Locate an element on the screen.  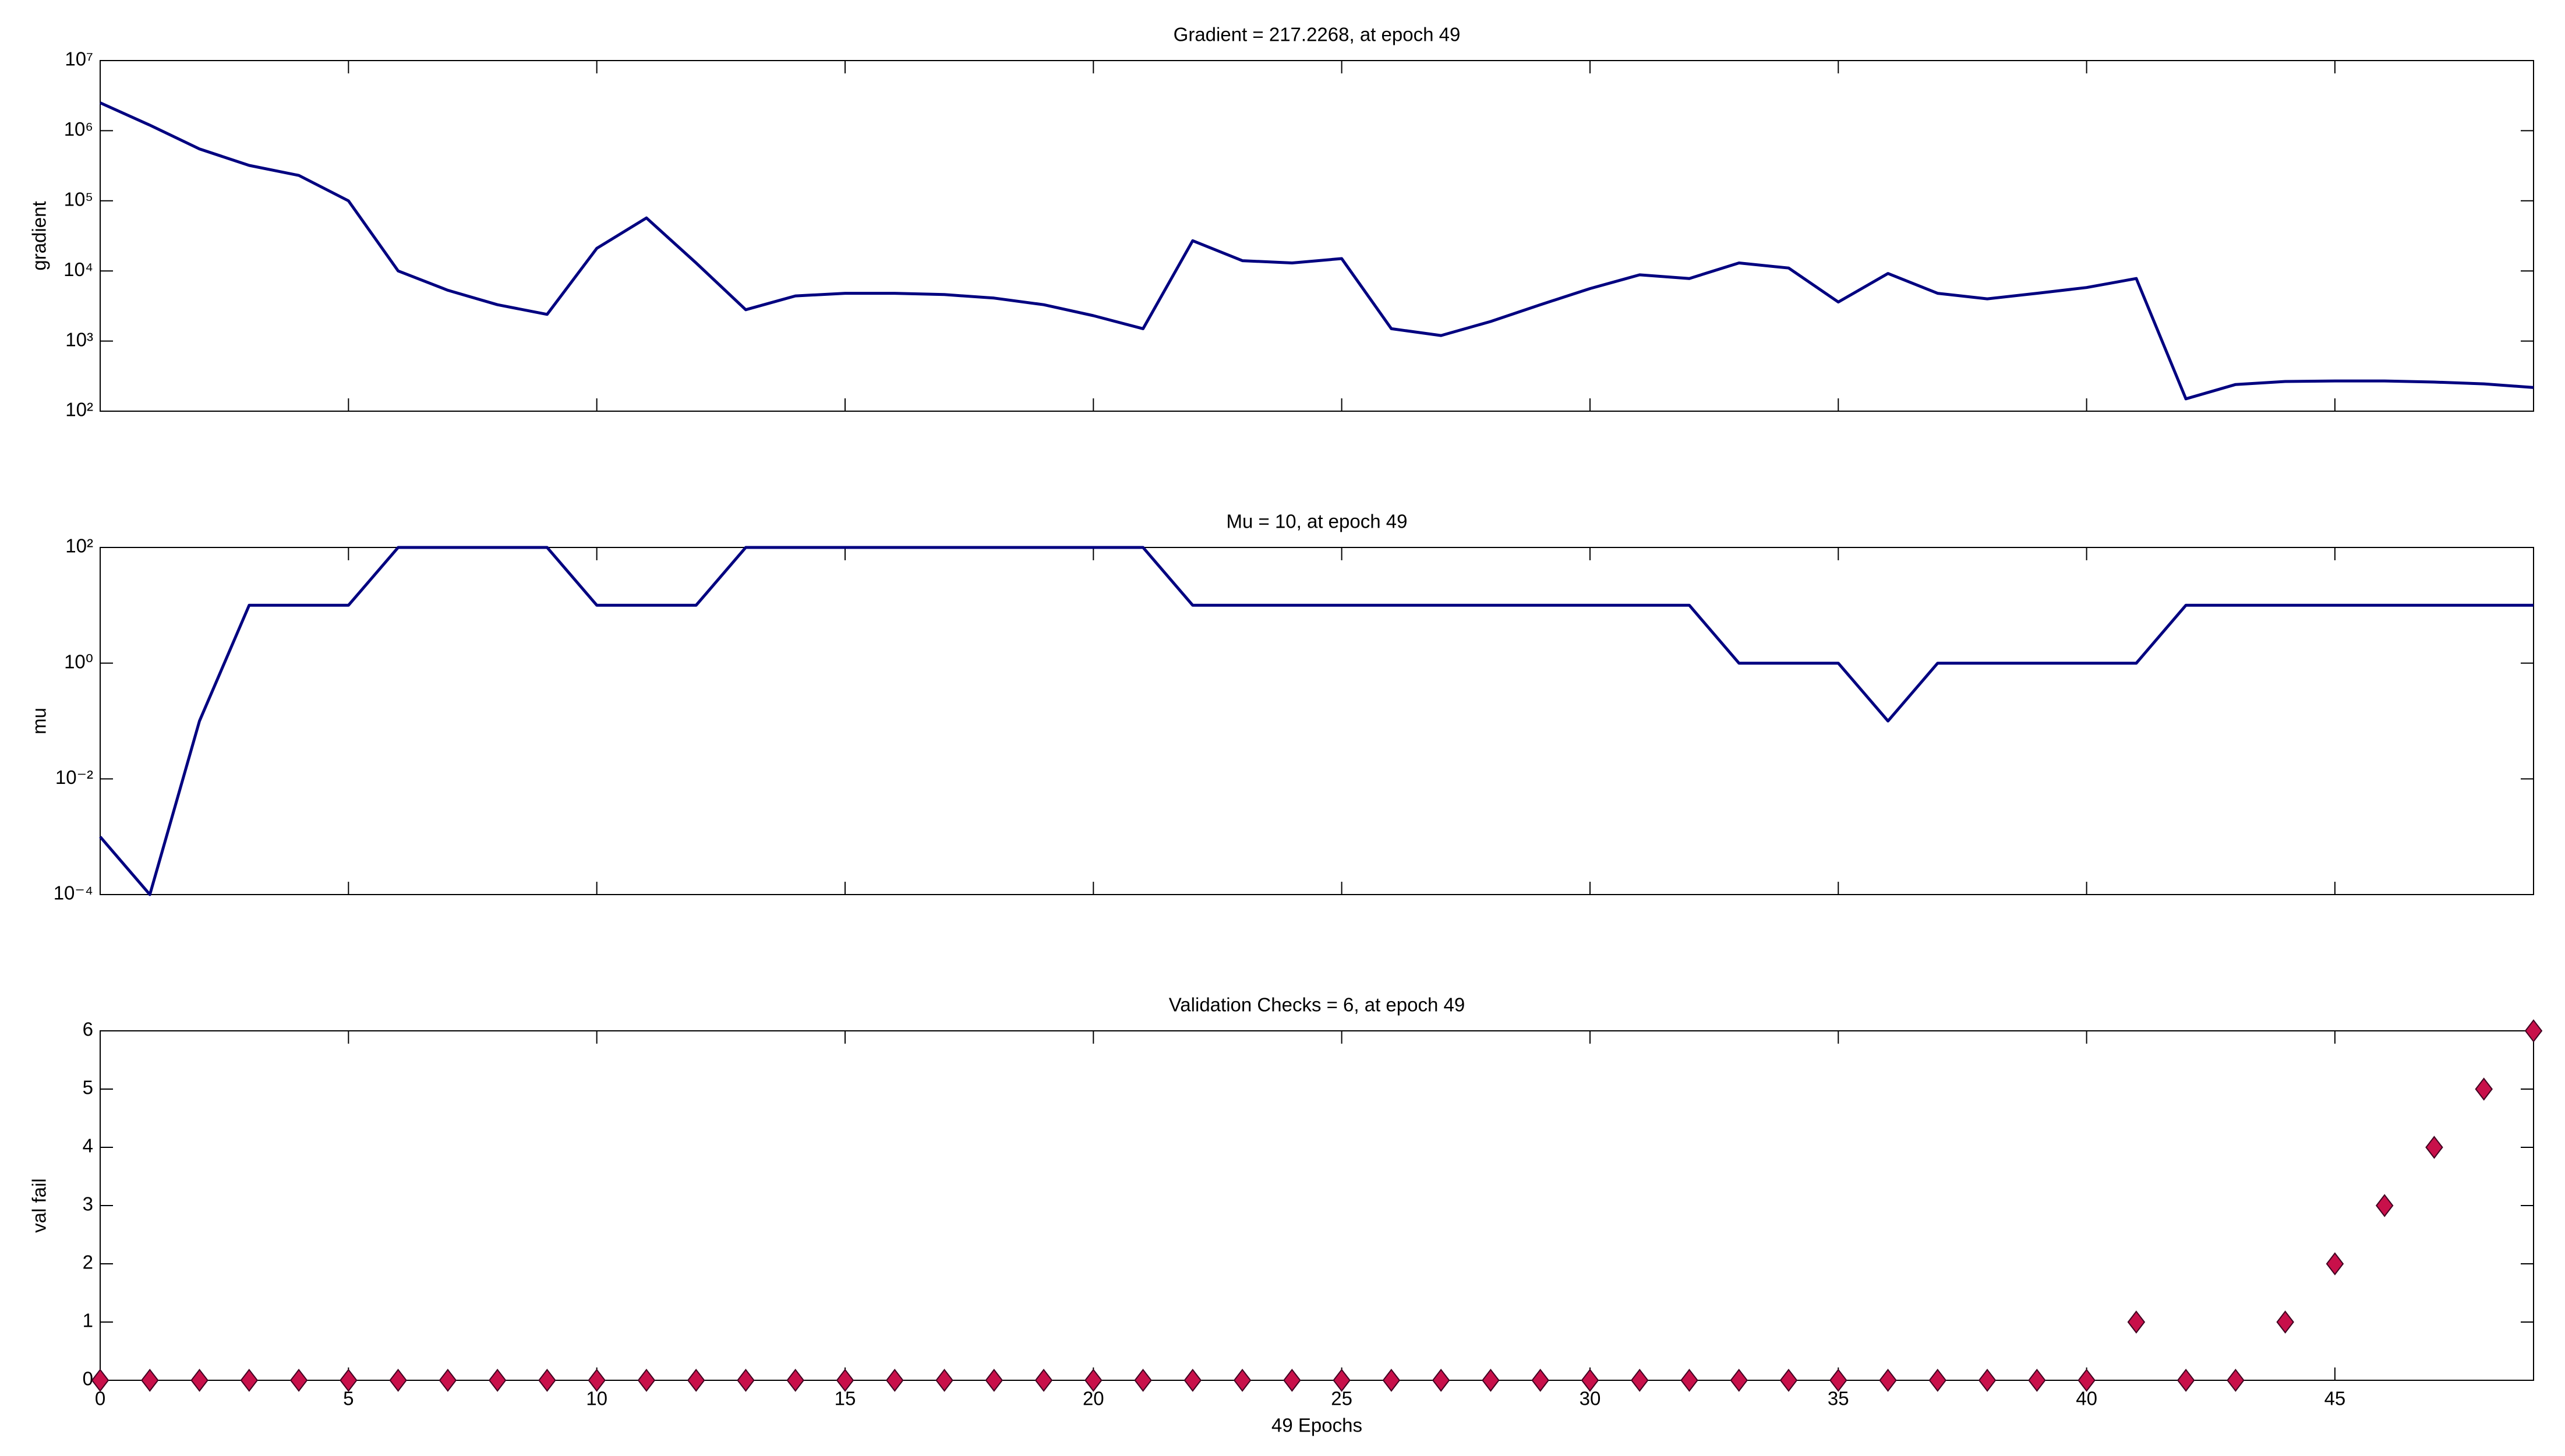
y-tick-label: 10⁵ is located at coordinates (78, 199).